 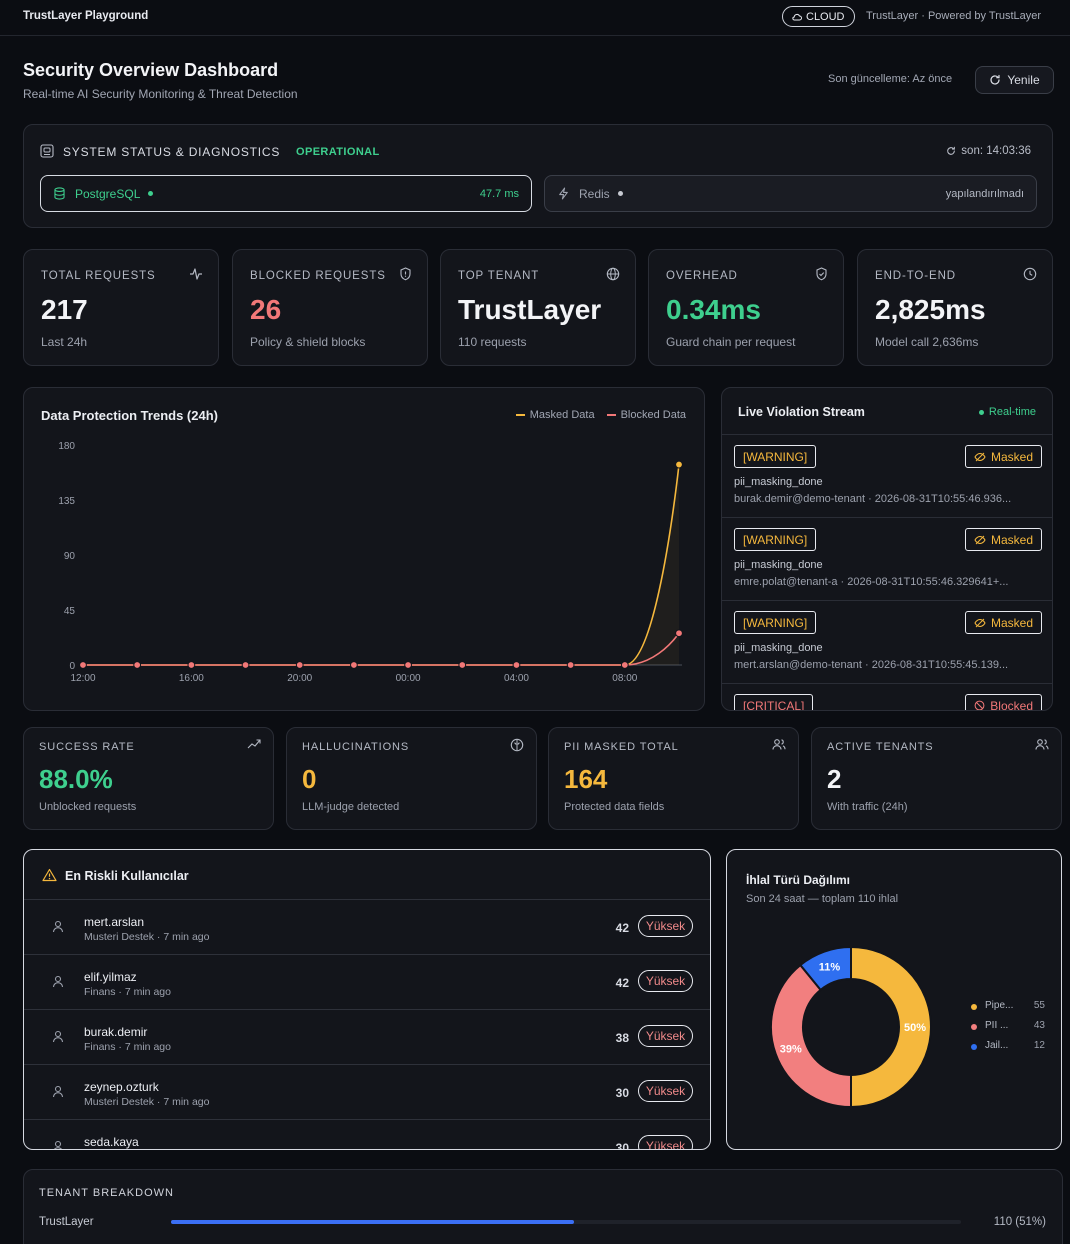 What do you see at coordinates (381, 649) in the screenshot?
I see `series-line-blocked` at bounding box center [381, 649].